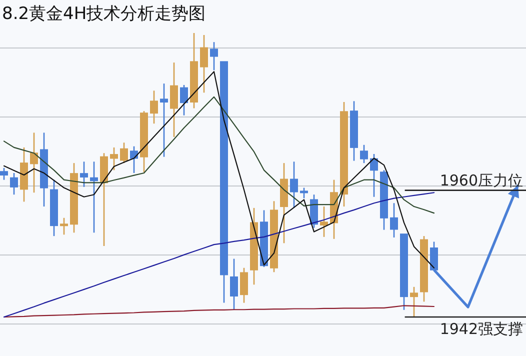 The height and width of the screenshot is (356, 526). I want to click on chart-title: 8.2黄金4H技术分析走势图, so click(104, 14).